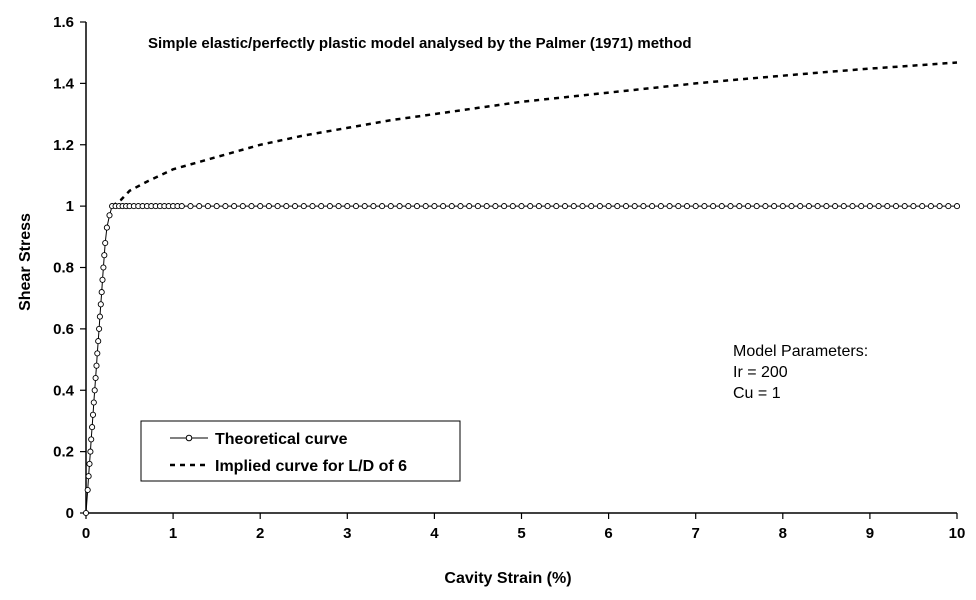  What do you see at coordinates (70, 206) in the screenshot?
I see `y-tick-label: 1` at bounding box center [70, 206].